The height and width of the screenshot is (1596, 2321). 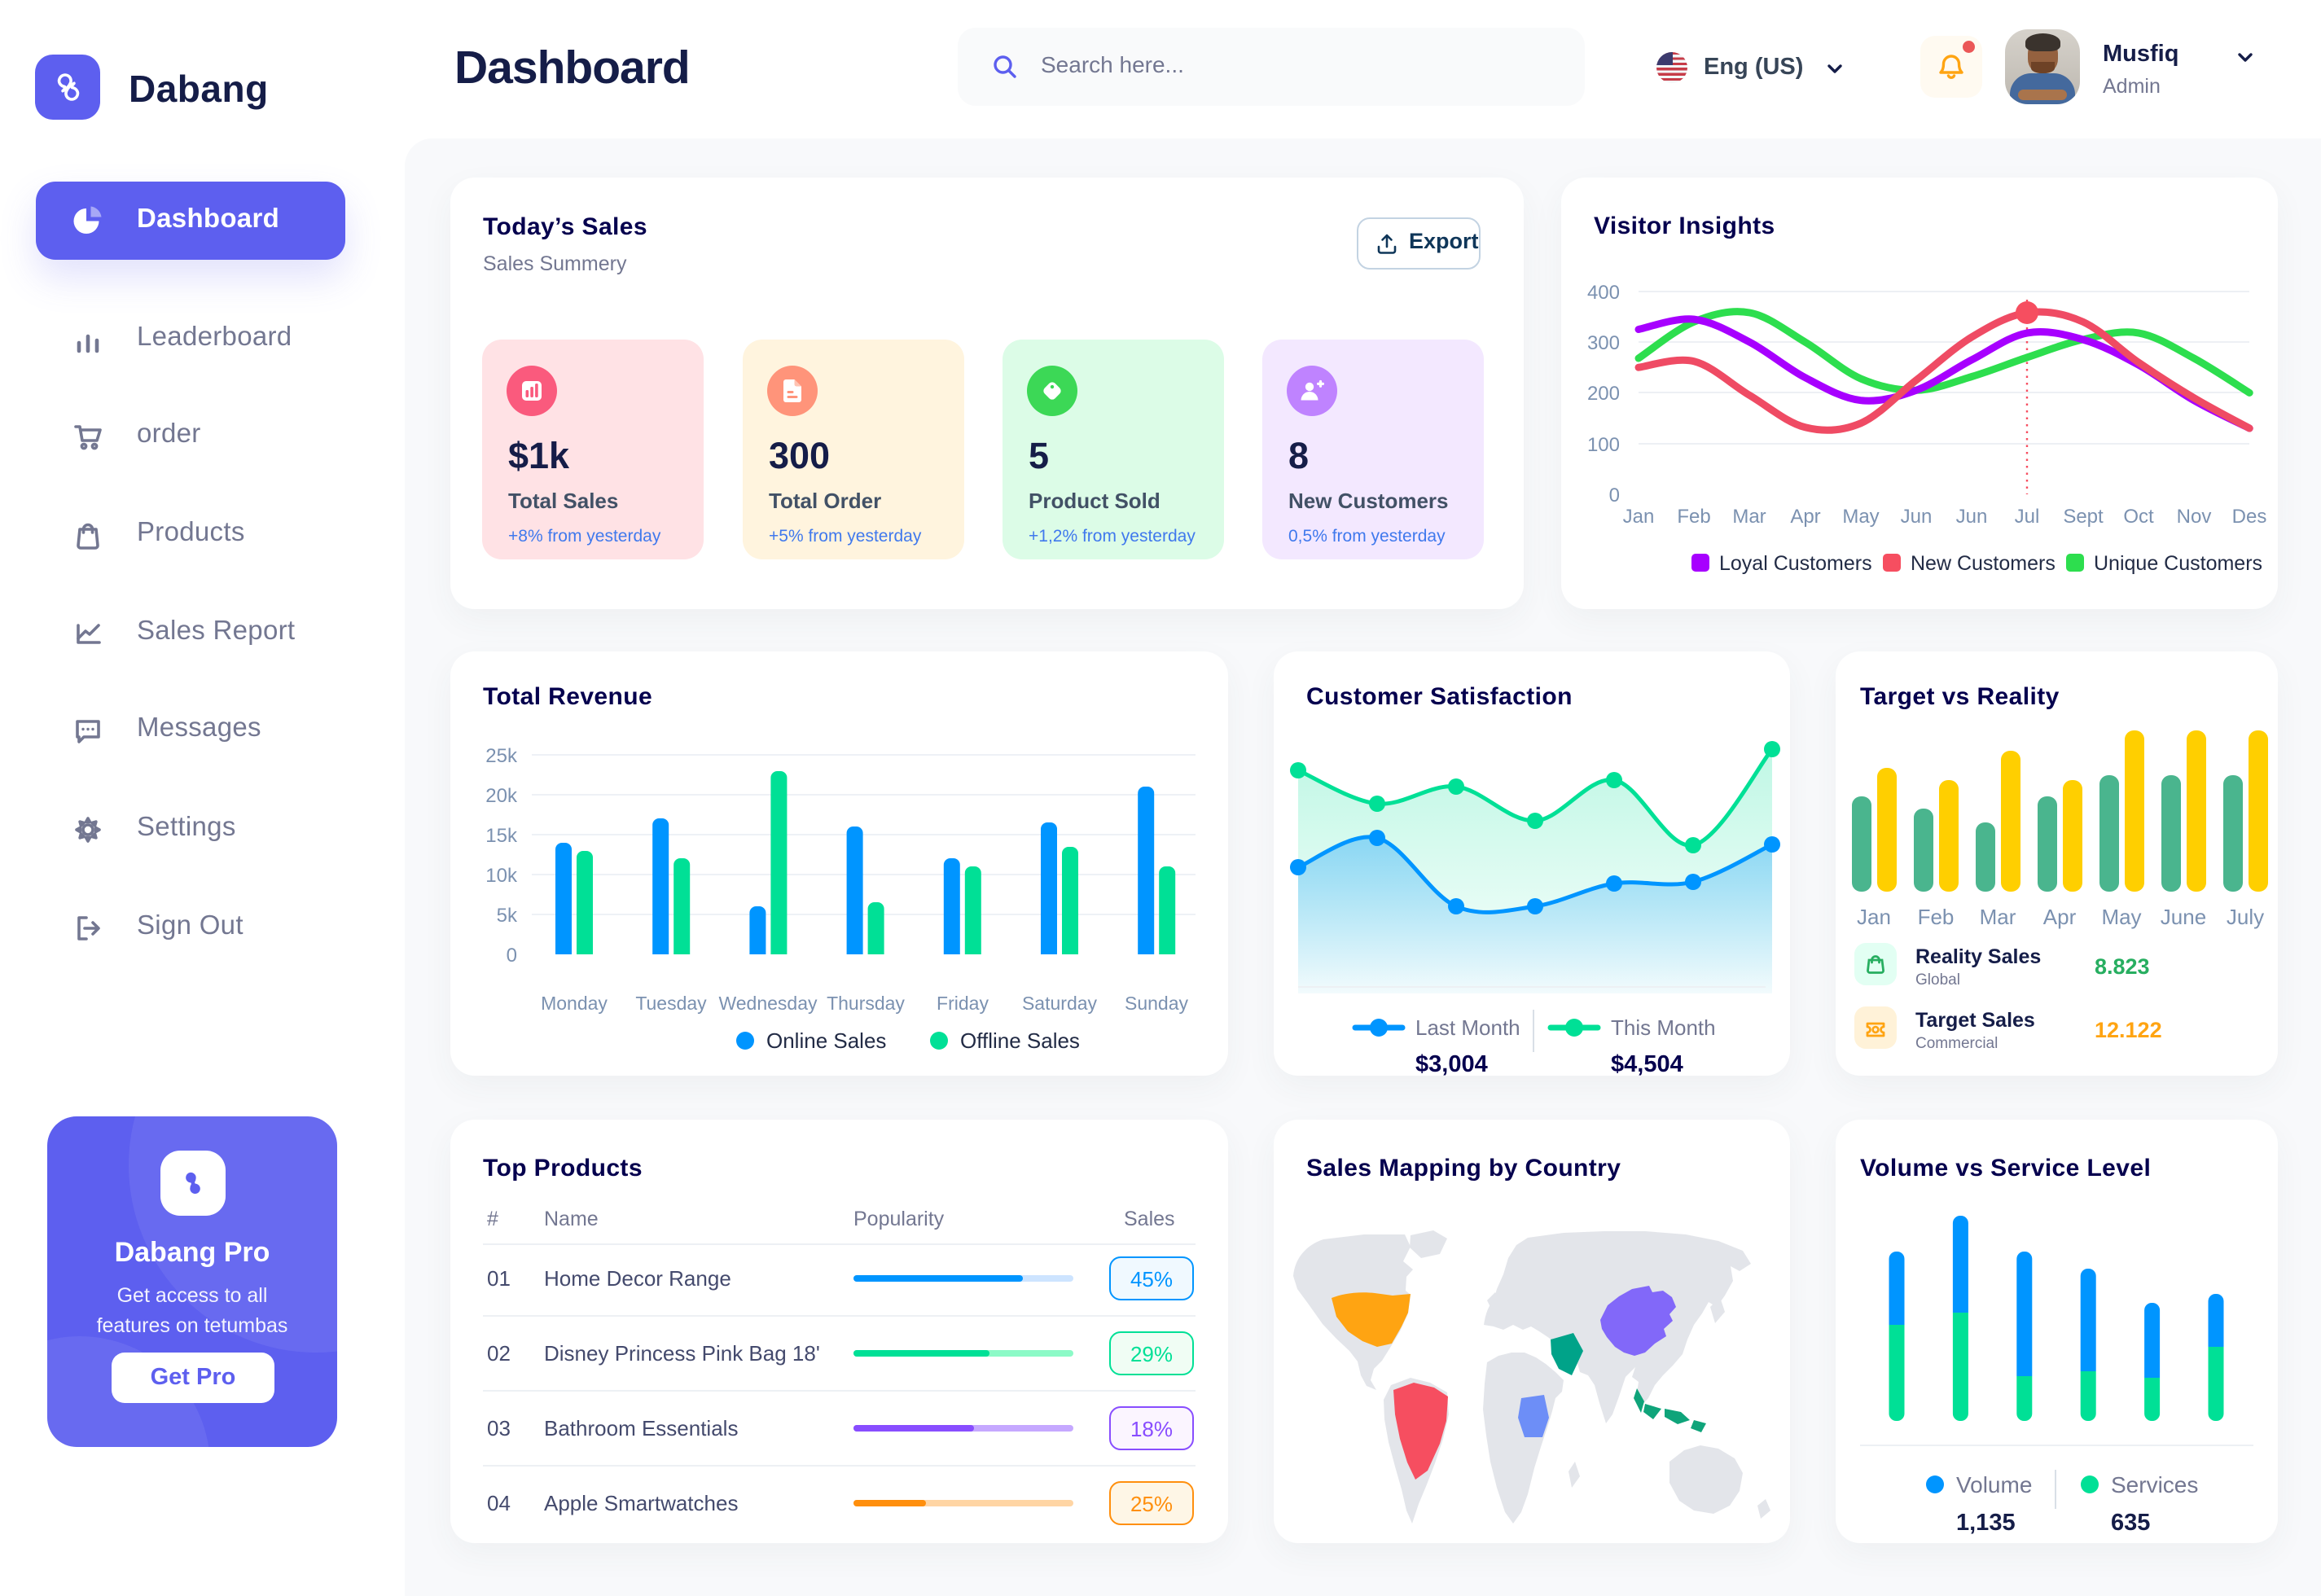 I want to click on svg-text: 5k, so click(x=507, y=916).